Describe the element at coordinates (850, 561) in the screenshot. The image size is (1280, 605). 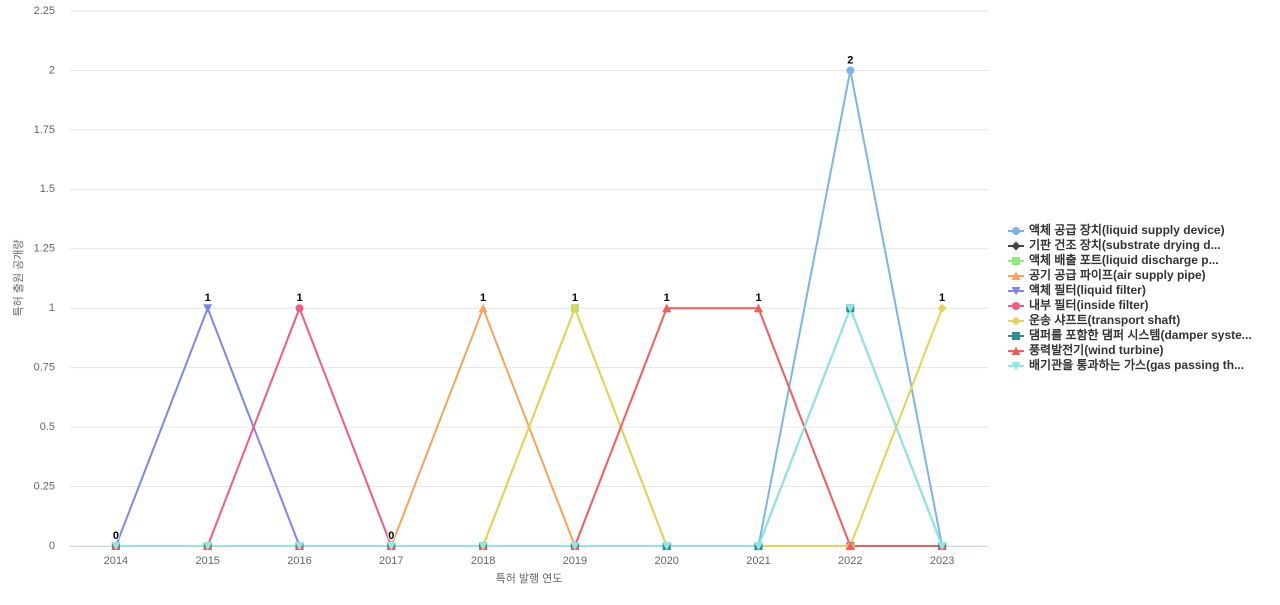
I see `x-tick-label: 2022` at that location.